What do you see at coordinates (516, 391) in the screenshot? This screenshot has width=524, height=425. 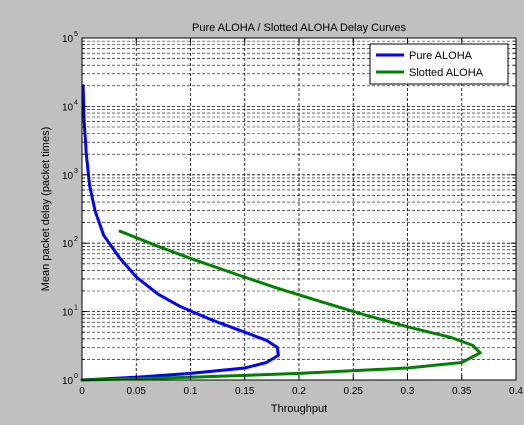 I see `x-tick-label: 0.4` at bounding box center [516, 391].